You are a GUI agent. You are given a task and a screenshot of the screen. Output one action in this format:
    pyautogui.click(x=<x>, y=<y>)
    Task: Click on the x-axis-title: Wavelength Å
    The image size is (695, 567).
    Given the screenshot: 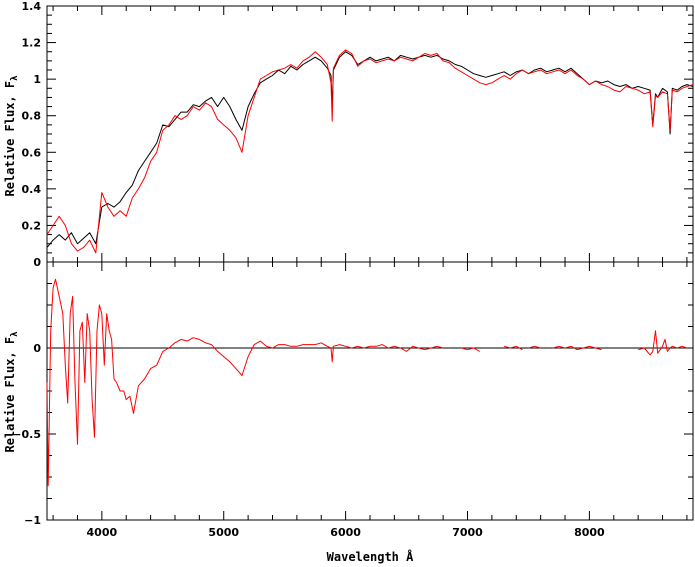 What is the action you would take?
    pyautogui.click(x=370, y=556)
    